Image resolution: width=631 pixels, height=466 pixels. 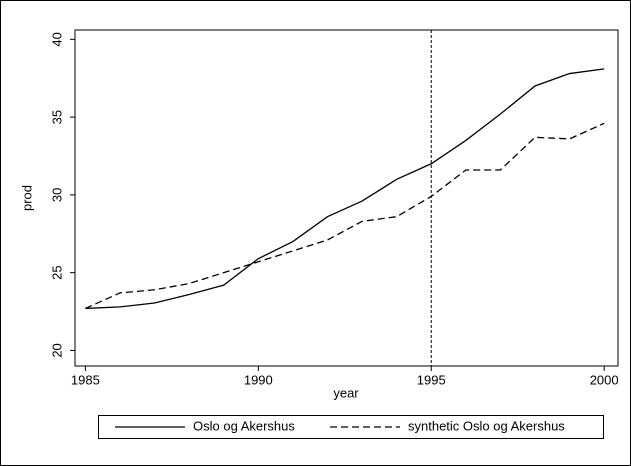 I want to click on y-tick-label: 40, so click(x=56, y=39).